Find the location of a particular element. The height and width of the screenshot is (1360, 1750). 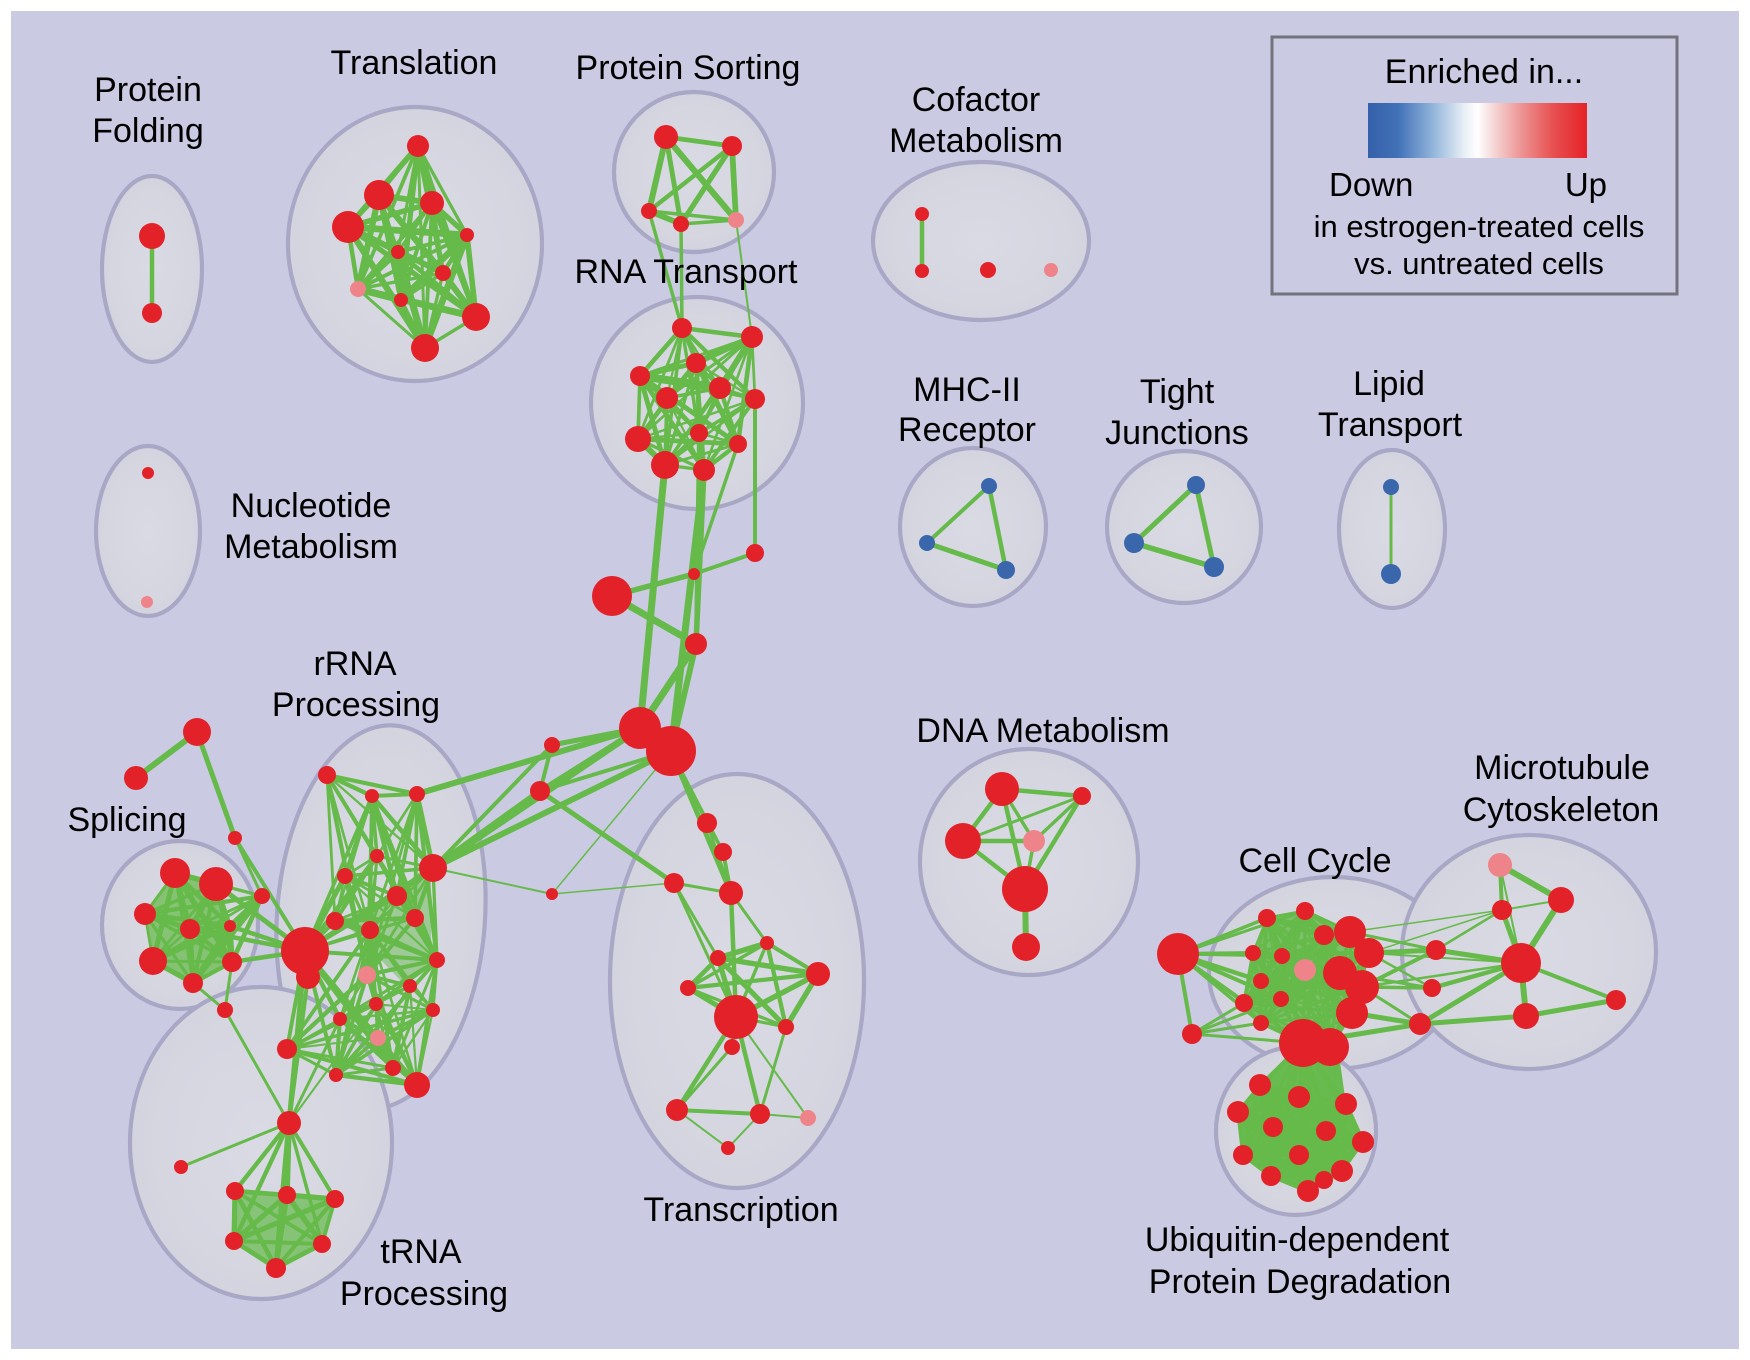

svg-text: rRNA is located at coordinates (354, 664).